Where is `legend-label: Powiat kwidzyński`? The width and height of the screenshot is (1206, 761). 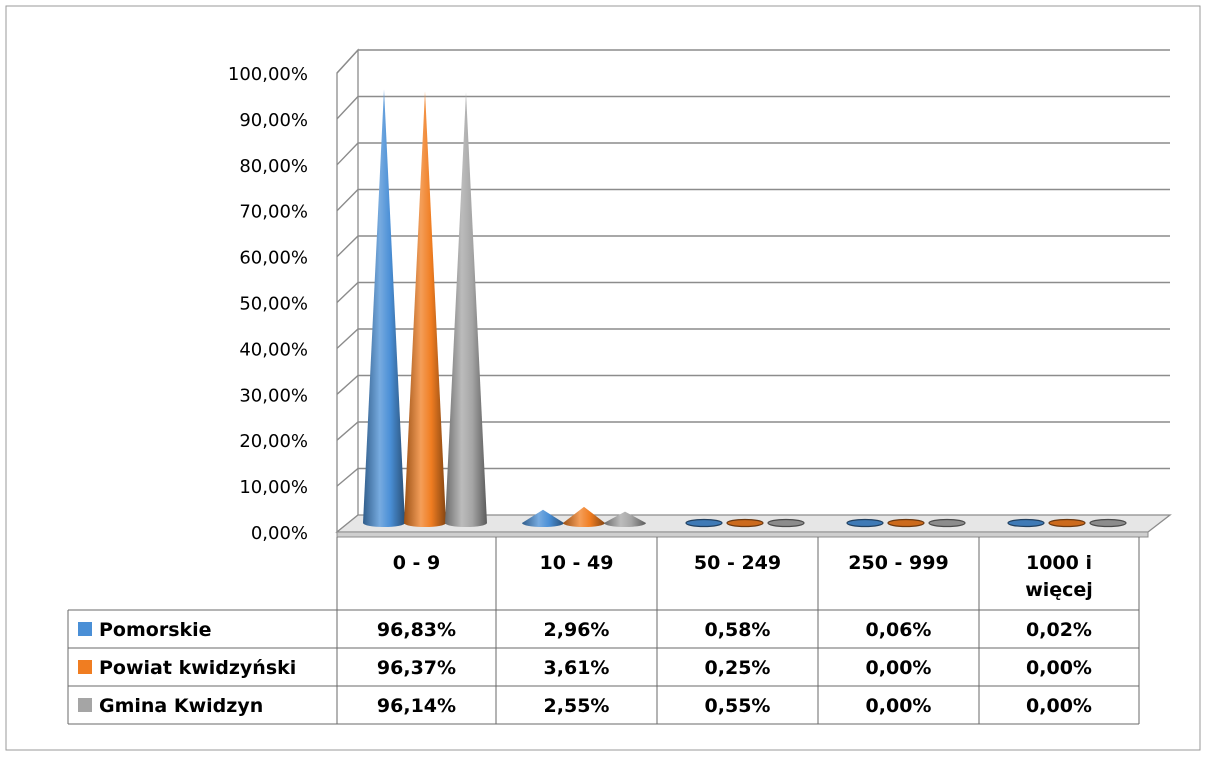 legend-label: Powiat kwidzyński is located at coordinates (197, 668).